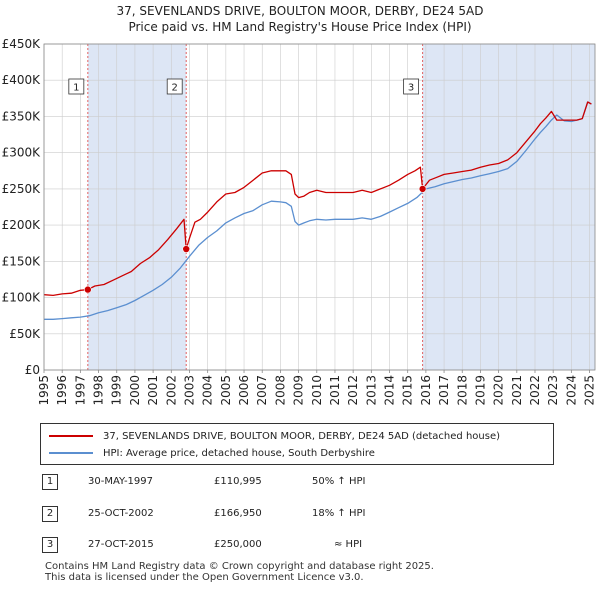 The width and height of the screenshot is (600, 590). Describe the element at coordinates (371, 390) in the screenshot. I see `x-tick-label: 2013` at that location.